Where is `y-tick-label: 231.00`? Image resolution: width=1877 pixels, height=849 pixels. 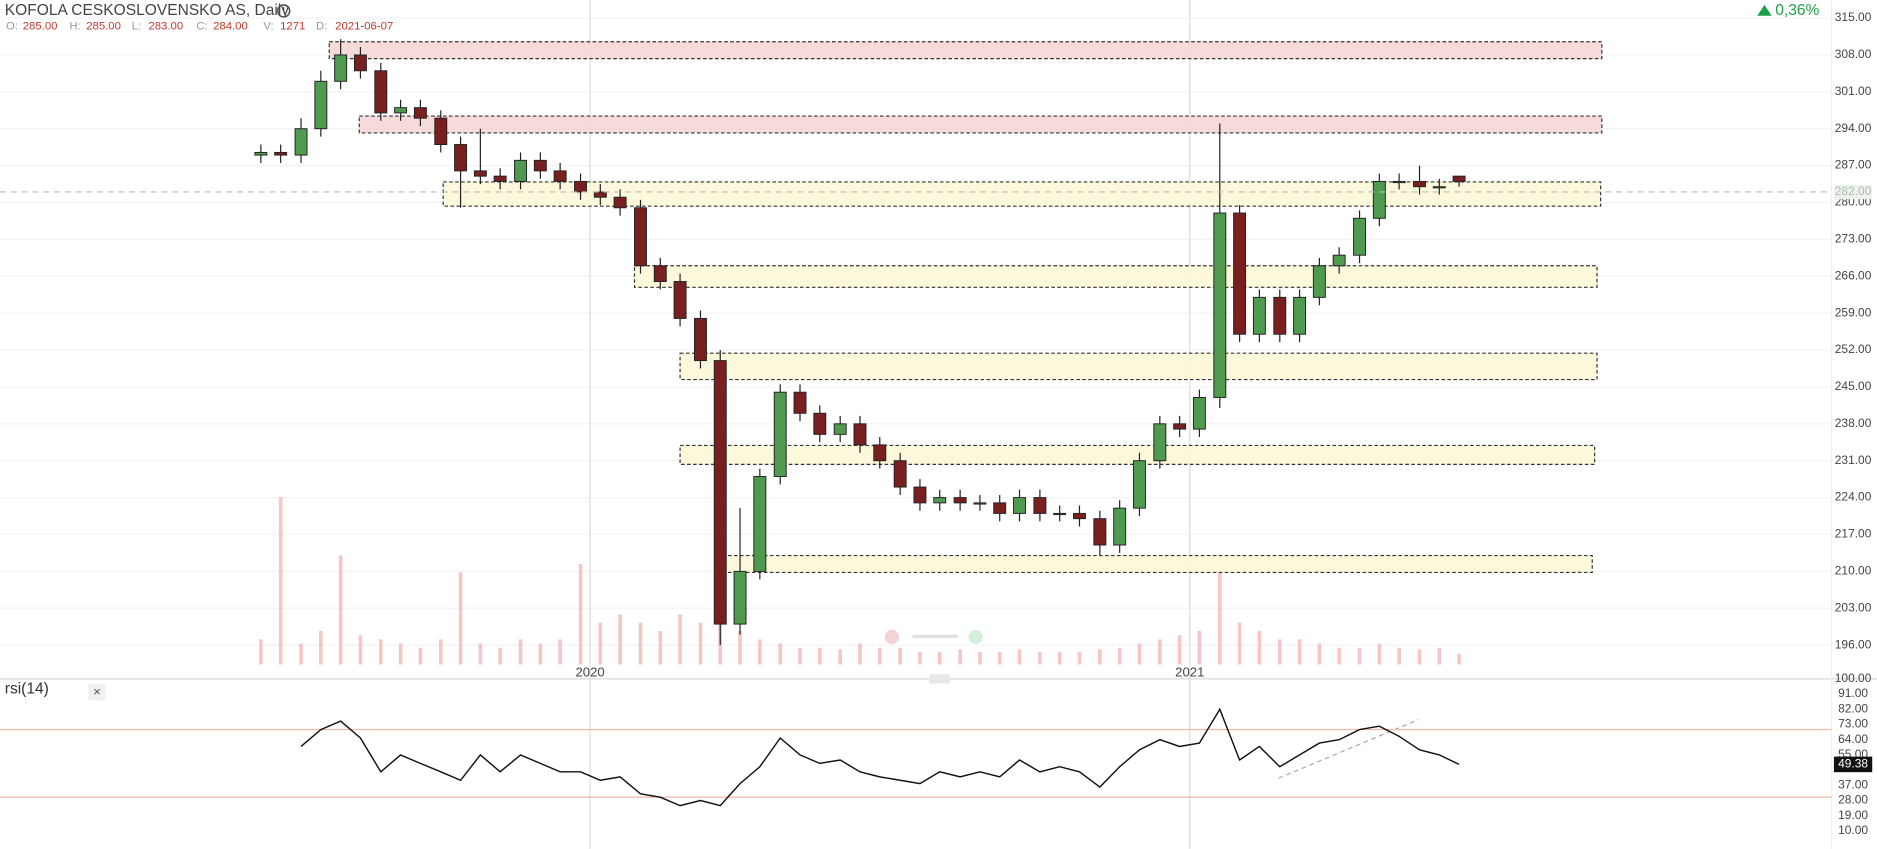 y-tick-label: 231.00 is located at coordinates (1853, 460).